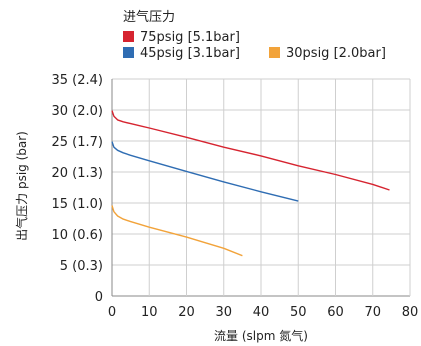 The height and width of the screenshot is (346, 421). I want to click on legend-label: 45psig [3.1bar], so click(190, 53).